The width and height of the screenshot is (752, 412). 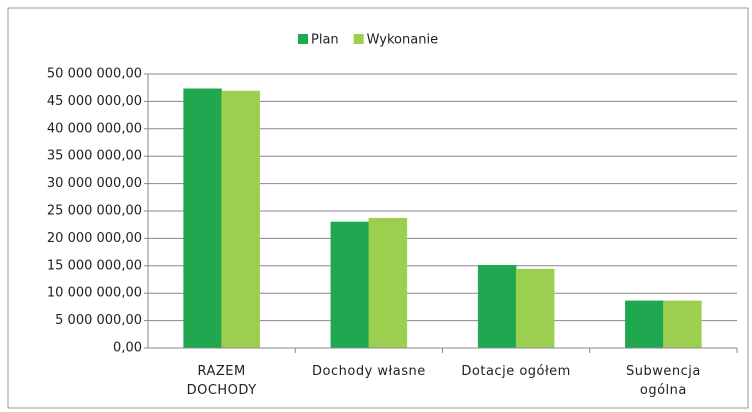 What do you see at coordinates (94, 101) in the screenshot?
I see `y-tick-label: 45 000 000,00` at bounding box center [94, 101].